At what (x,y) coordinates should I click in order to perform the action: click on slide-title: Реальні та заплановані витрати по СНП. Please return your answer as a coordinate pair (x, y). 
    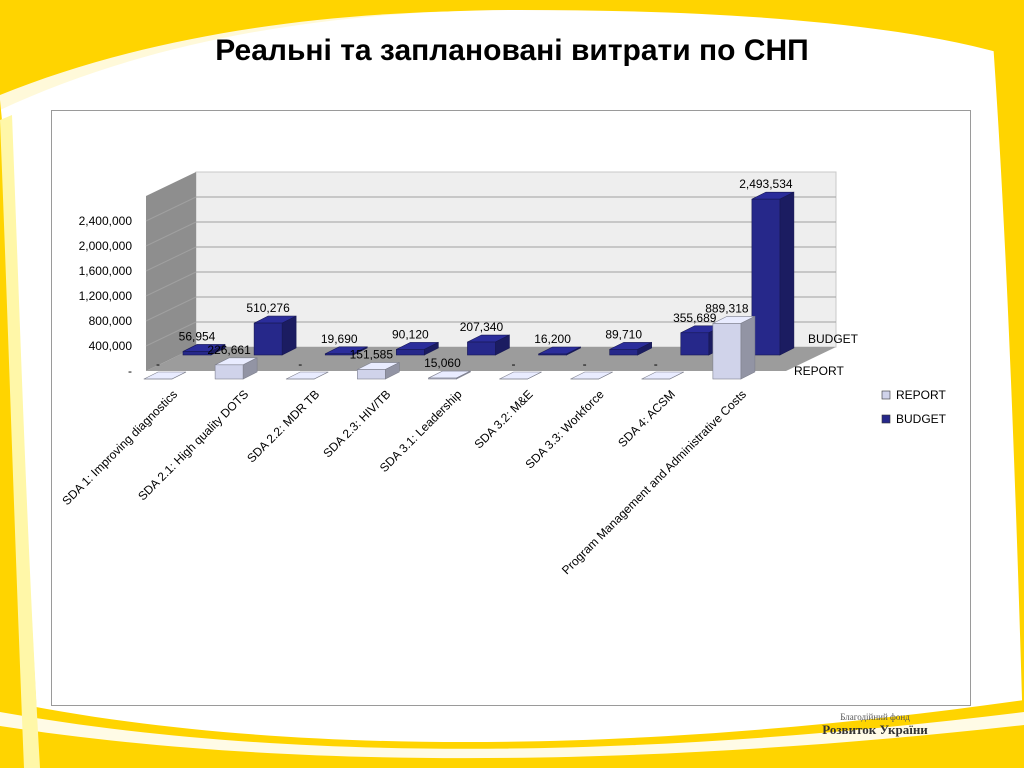
    Looking at the image, I should click on (512, 50).